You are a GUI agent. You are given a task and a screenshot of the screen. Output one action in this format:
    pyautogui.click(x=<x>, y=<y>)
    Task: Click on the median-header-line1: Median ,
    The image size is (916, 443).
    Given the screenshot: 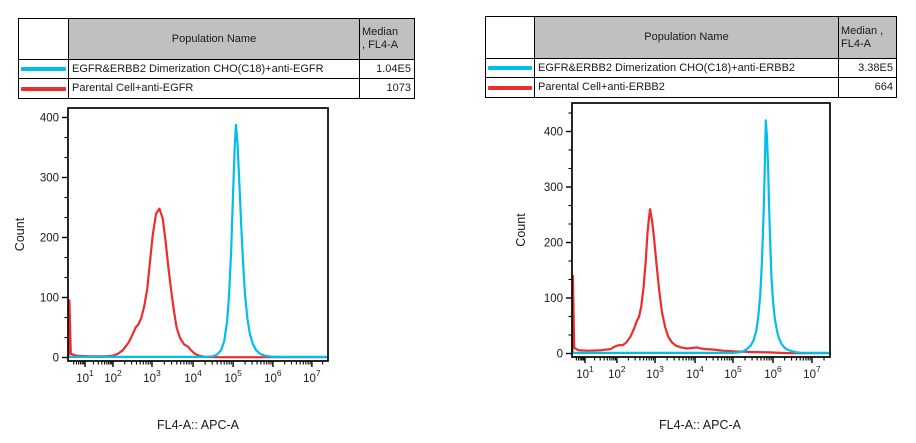 What is the action you would take?
    pyautogui.click(x=862, y=30)
    